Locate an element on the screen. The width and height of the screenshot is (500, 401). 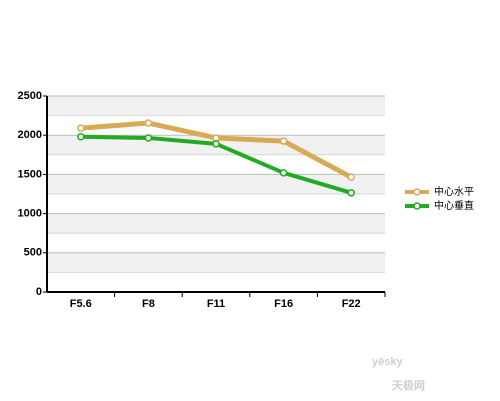
x-tick-label: F8 is located at coordinates (148, 304).